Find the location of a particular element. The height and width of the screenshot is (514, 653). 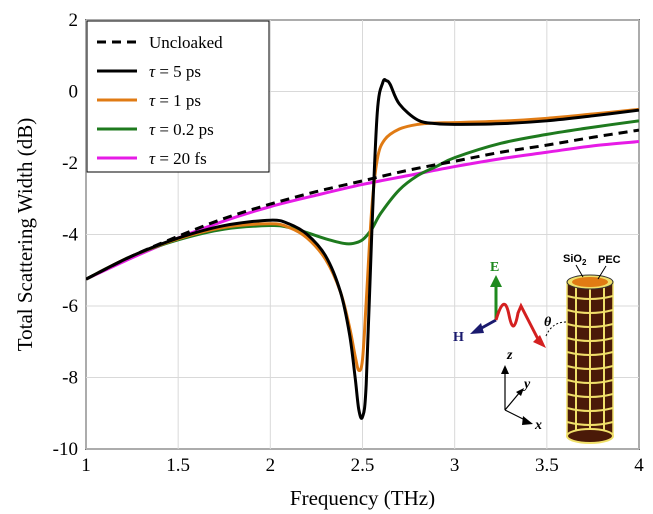

legend-label: τ = 5 ps is located at coordinates (175, 71).